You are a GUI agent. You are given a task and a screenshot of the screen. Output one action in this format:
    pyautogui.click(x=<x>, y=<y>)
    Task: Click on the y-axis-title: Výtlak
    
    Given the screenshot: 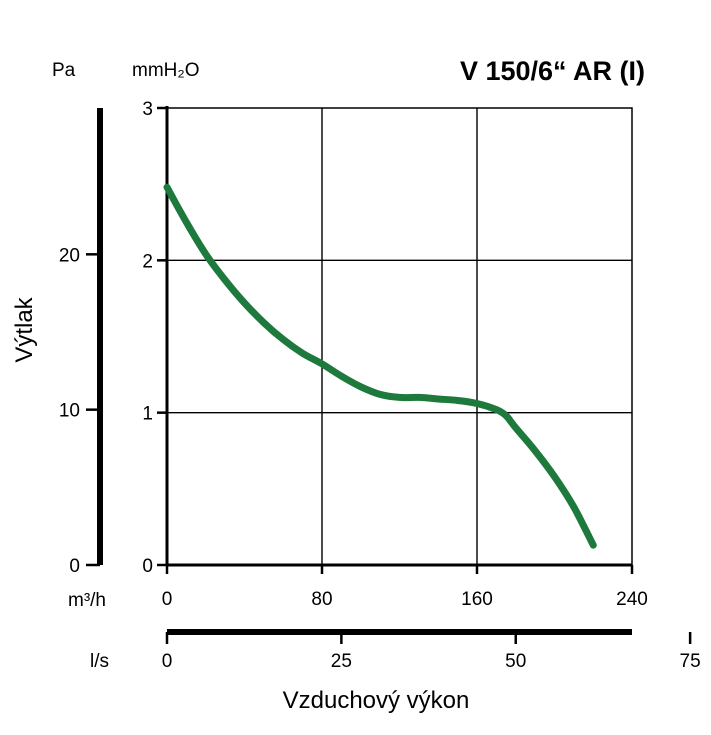 What is the action you would take?
    pyautogui.click(x=24, y=329)
    